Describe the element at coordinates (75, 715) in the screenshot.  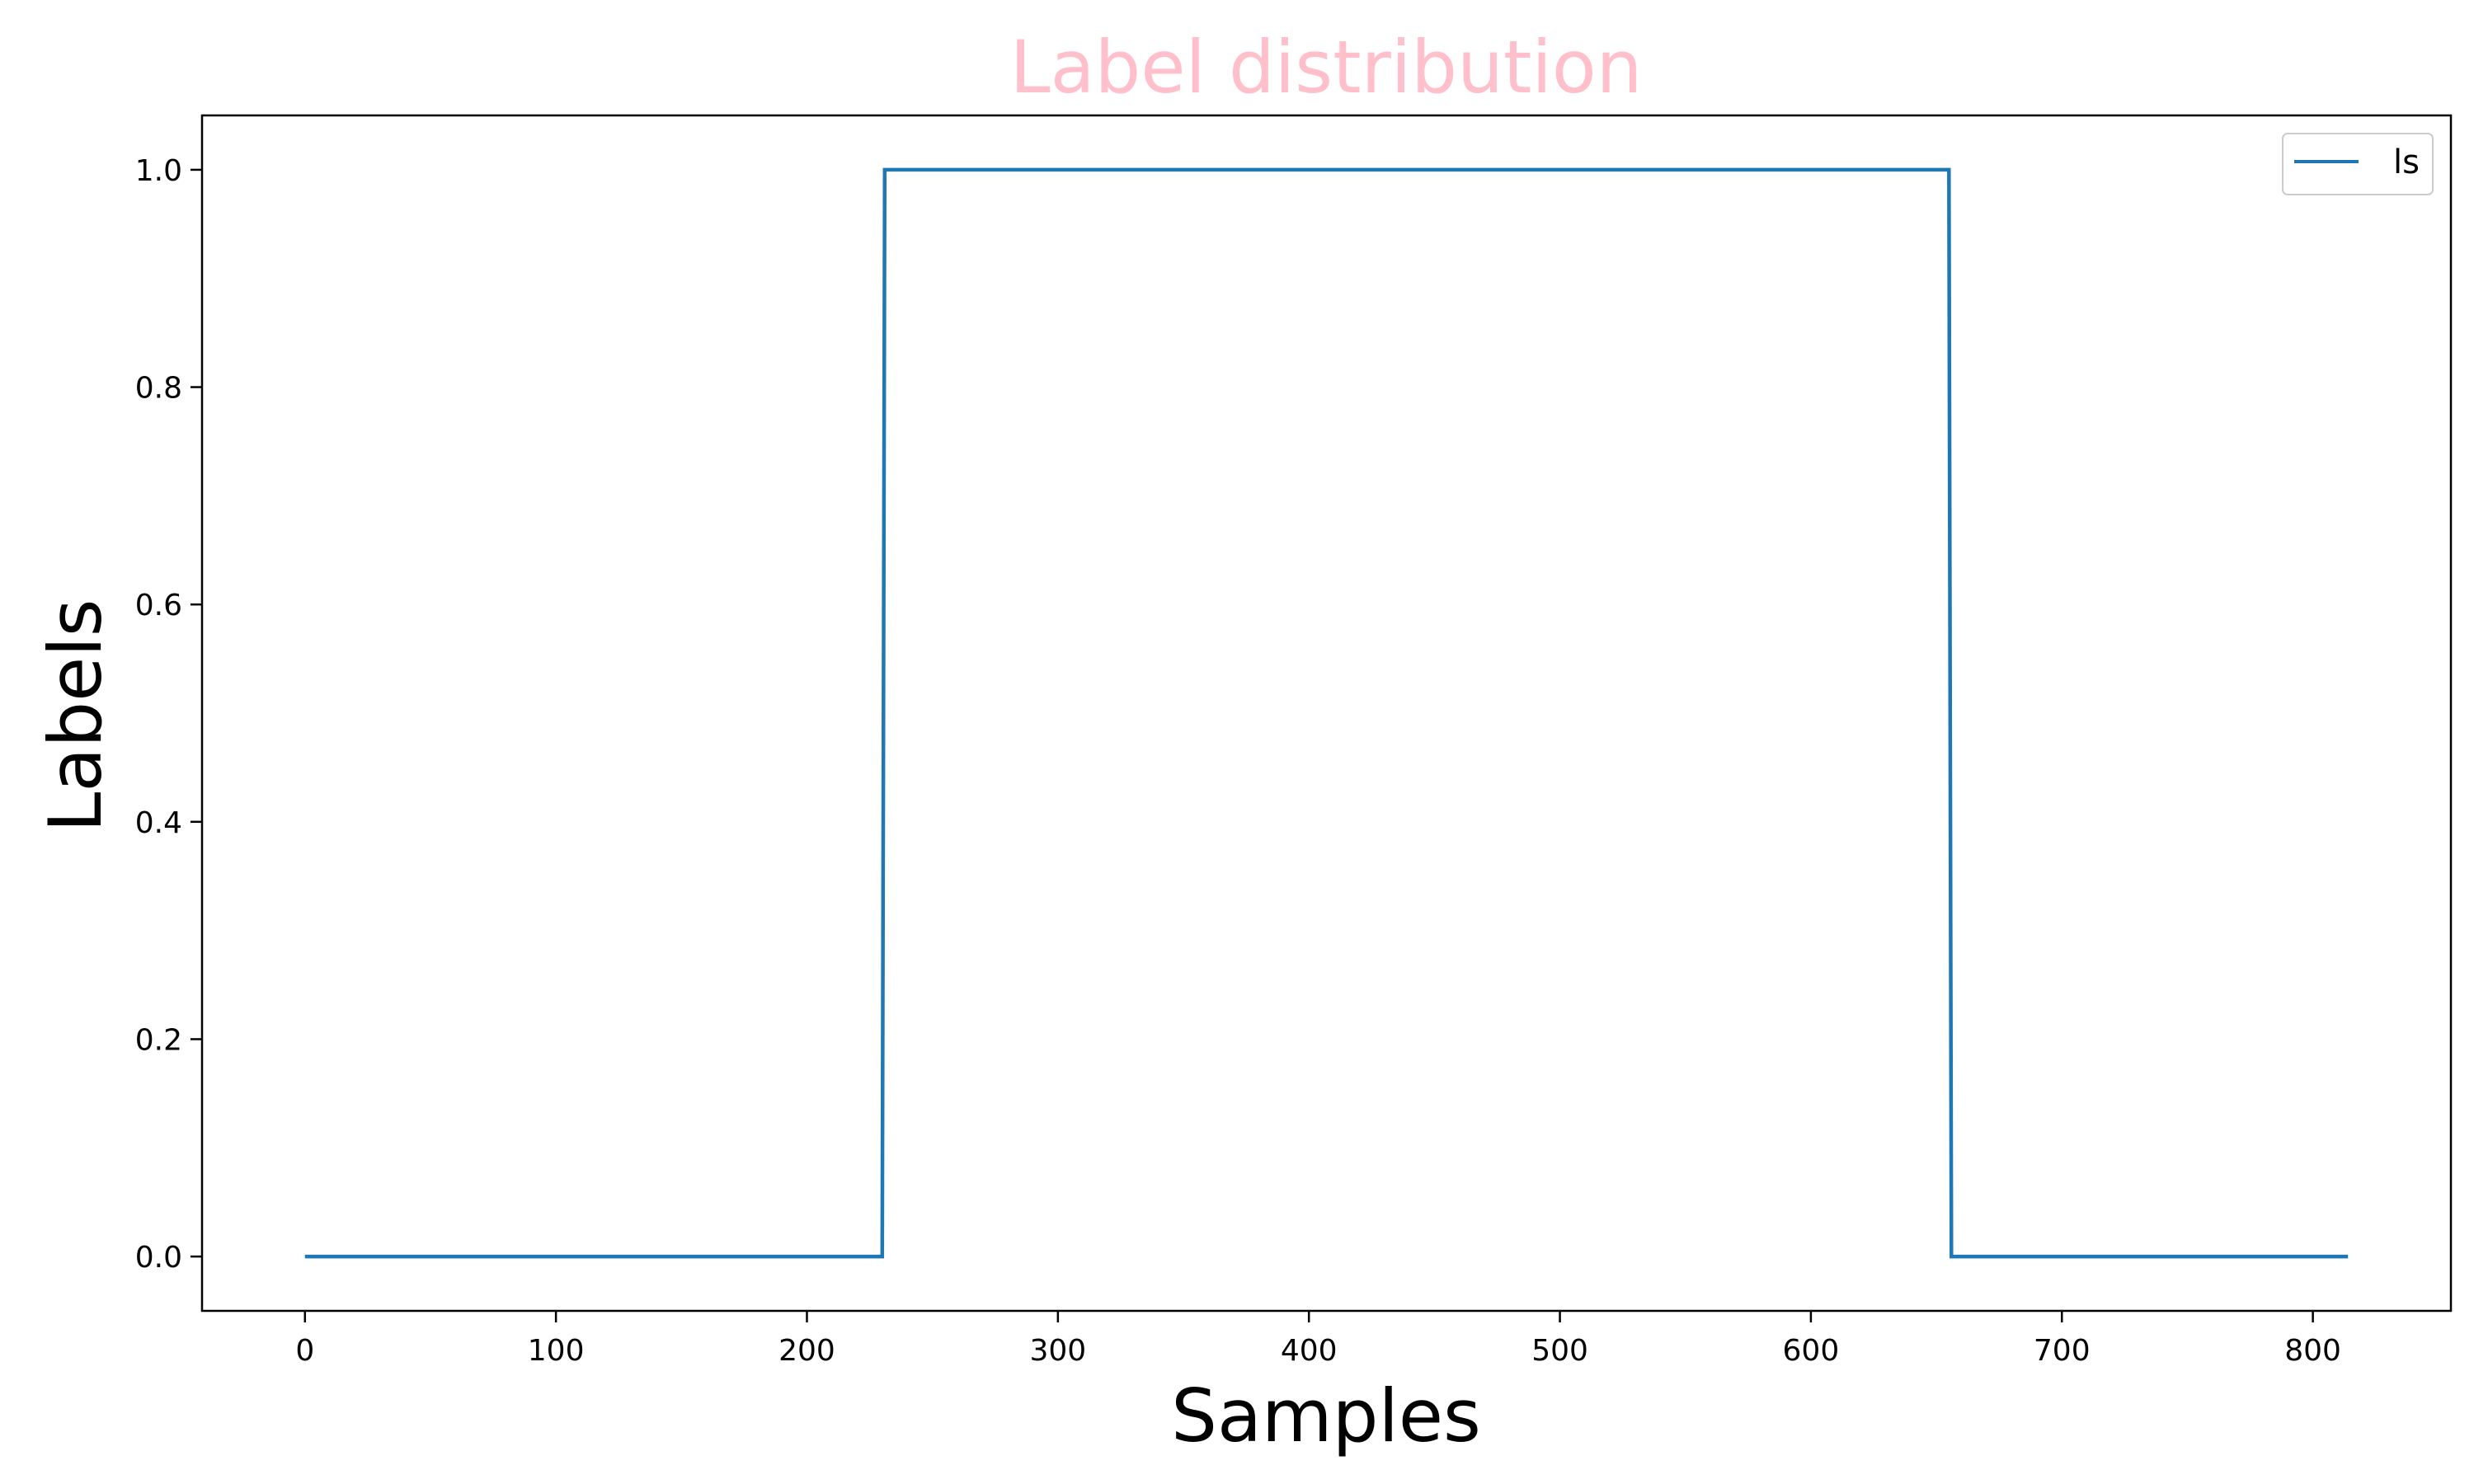
I see `y-axis-label: Labels` at that location.